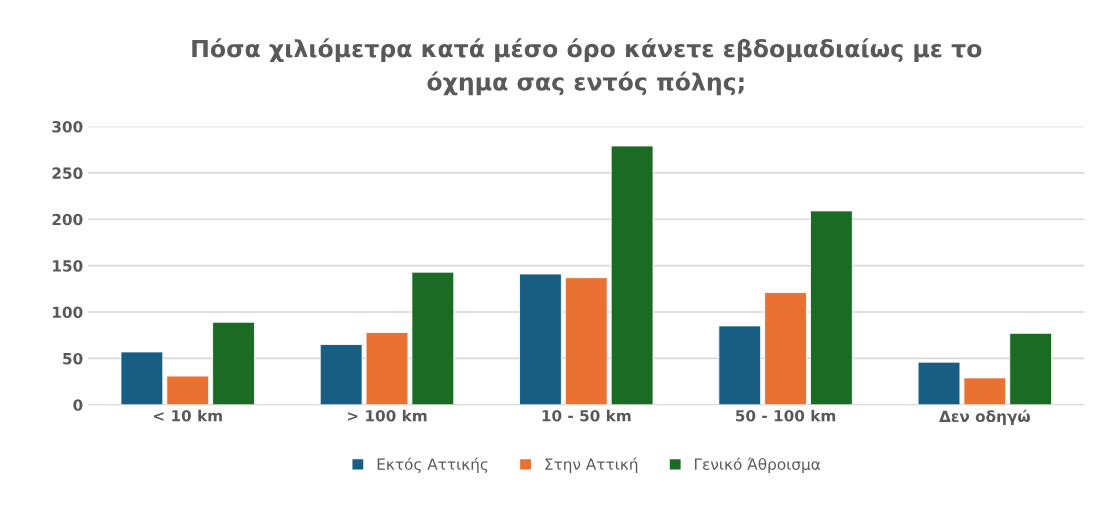 The height and width of the screenshot is (506, 1101). I want to click on y-tick-label: 0, so click(78, 405).